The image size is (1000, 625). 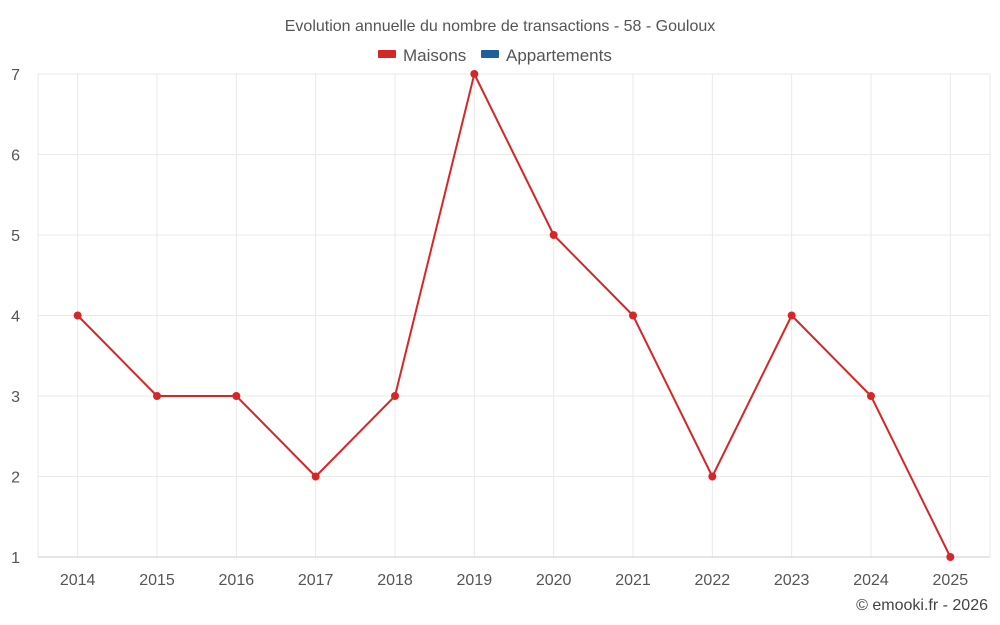 I want to click on x-tick-label: 2020, so click(x=554, y=580).